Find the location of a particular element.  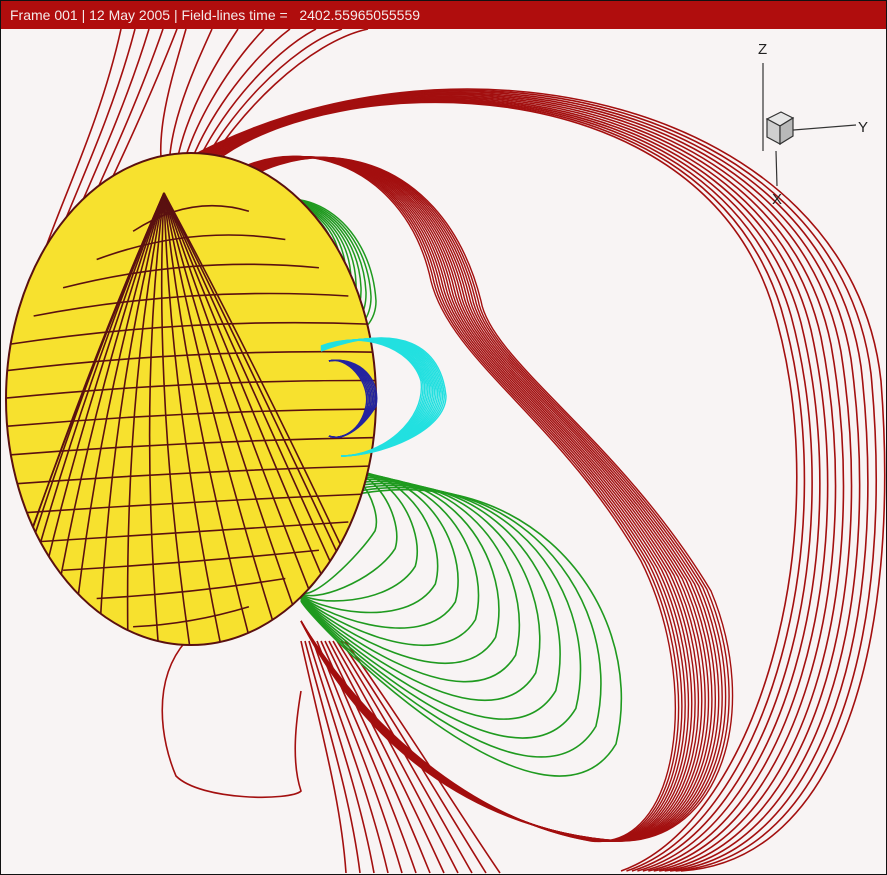

blue-field-lines is located at coordinates (353, 398).